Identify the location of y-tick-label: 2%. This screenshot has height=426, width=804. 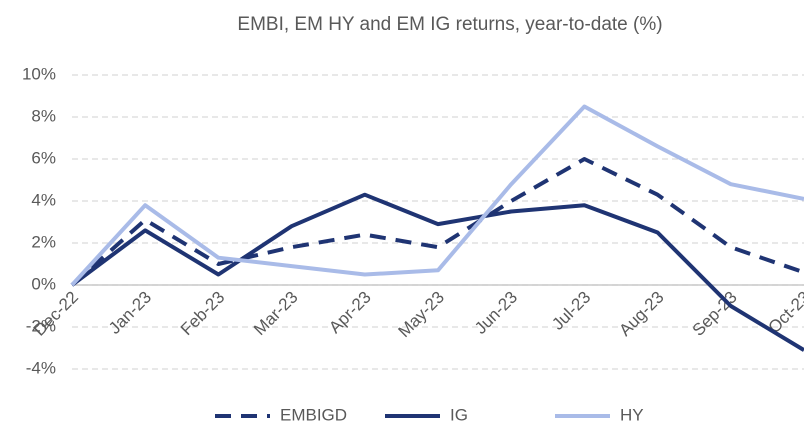
(43, 241).